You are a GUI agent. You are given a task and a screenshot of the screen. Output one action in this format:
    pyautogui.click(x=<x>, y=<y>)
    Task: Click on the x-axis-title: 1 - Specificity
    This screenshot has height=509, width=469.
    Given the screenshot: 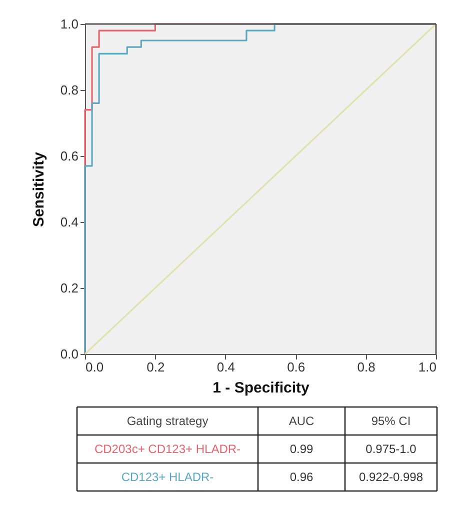 What is the action you would take?
    pyautogui.click(x=261, y=388)
    